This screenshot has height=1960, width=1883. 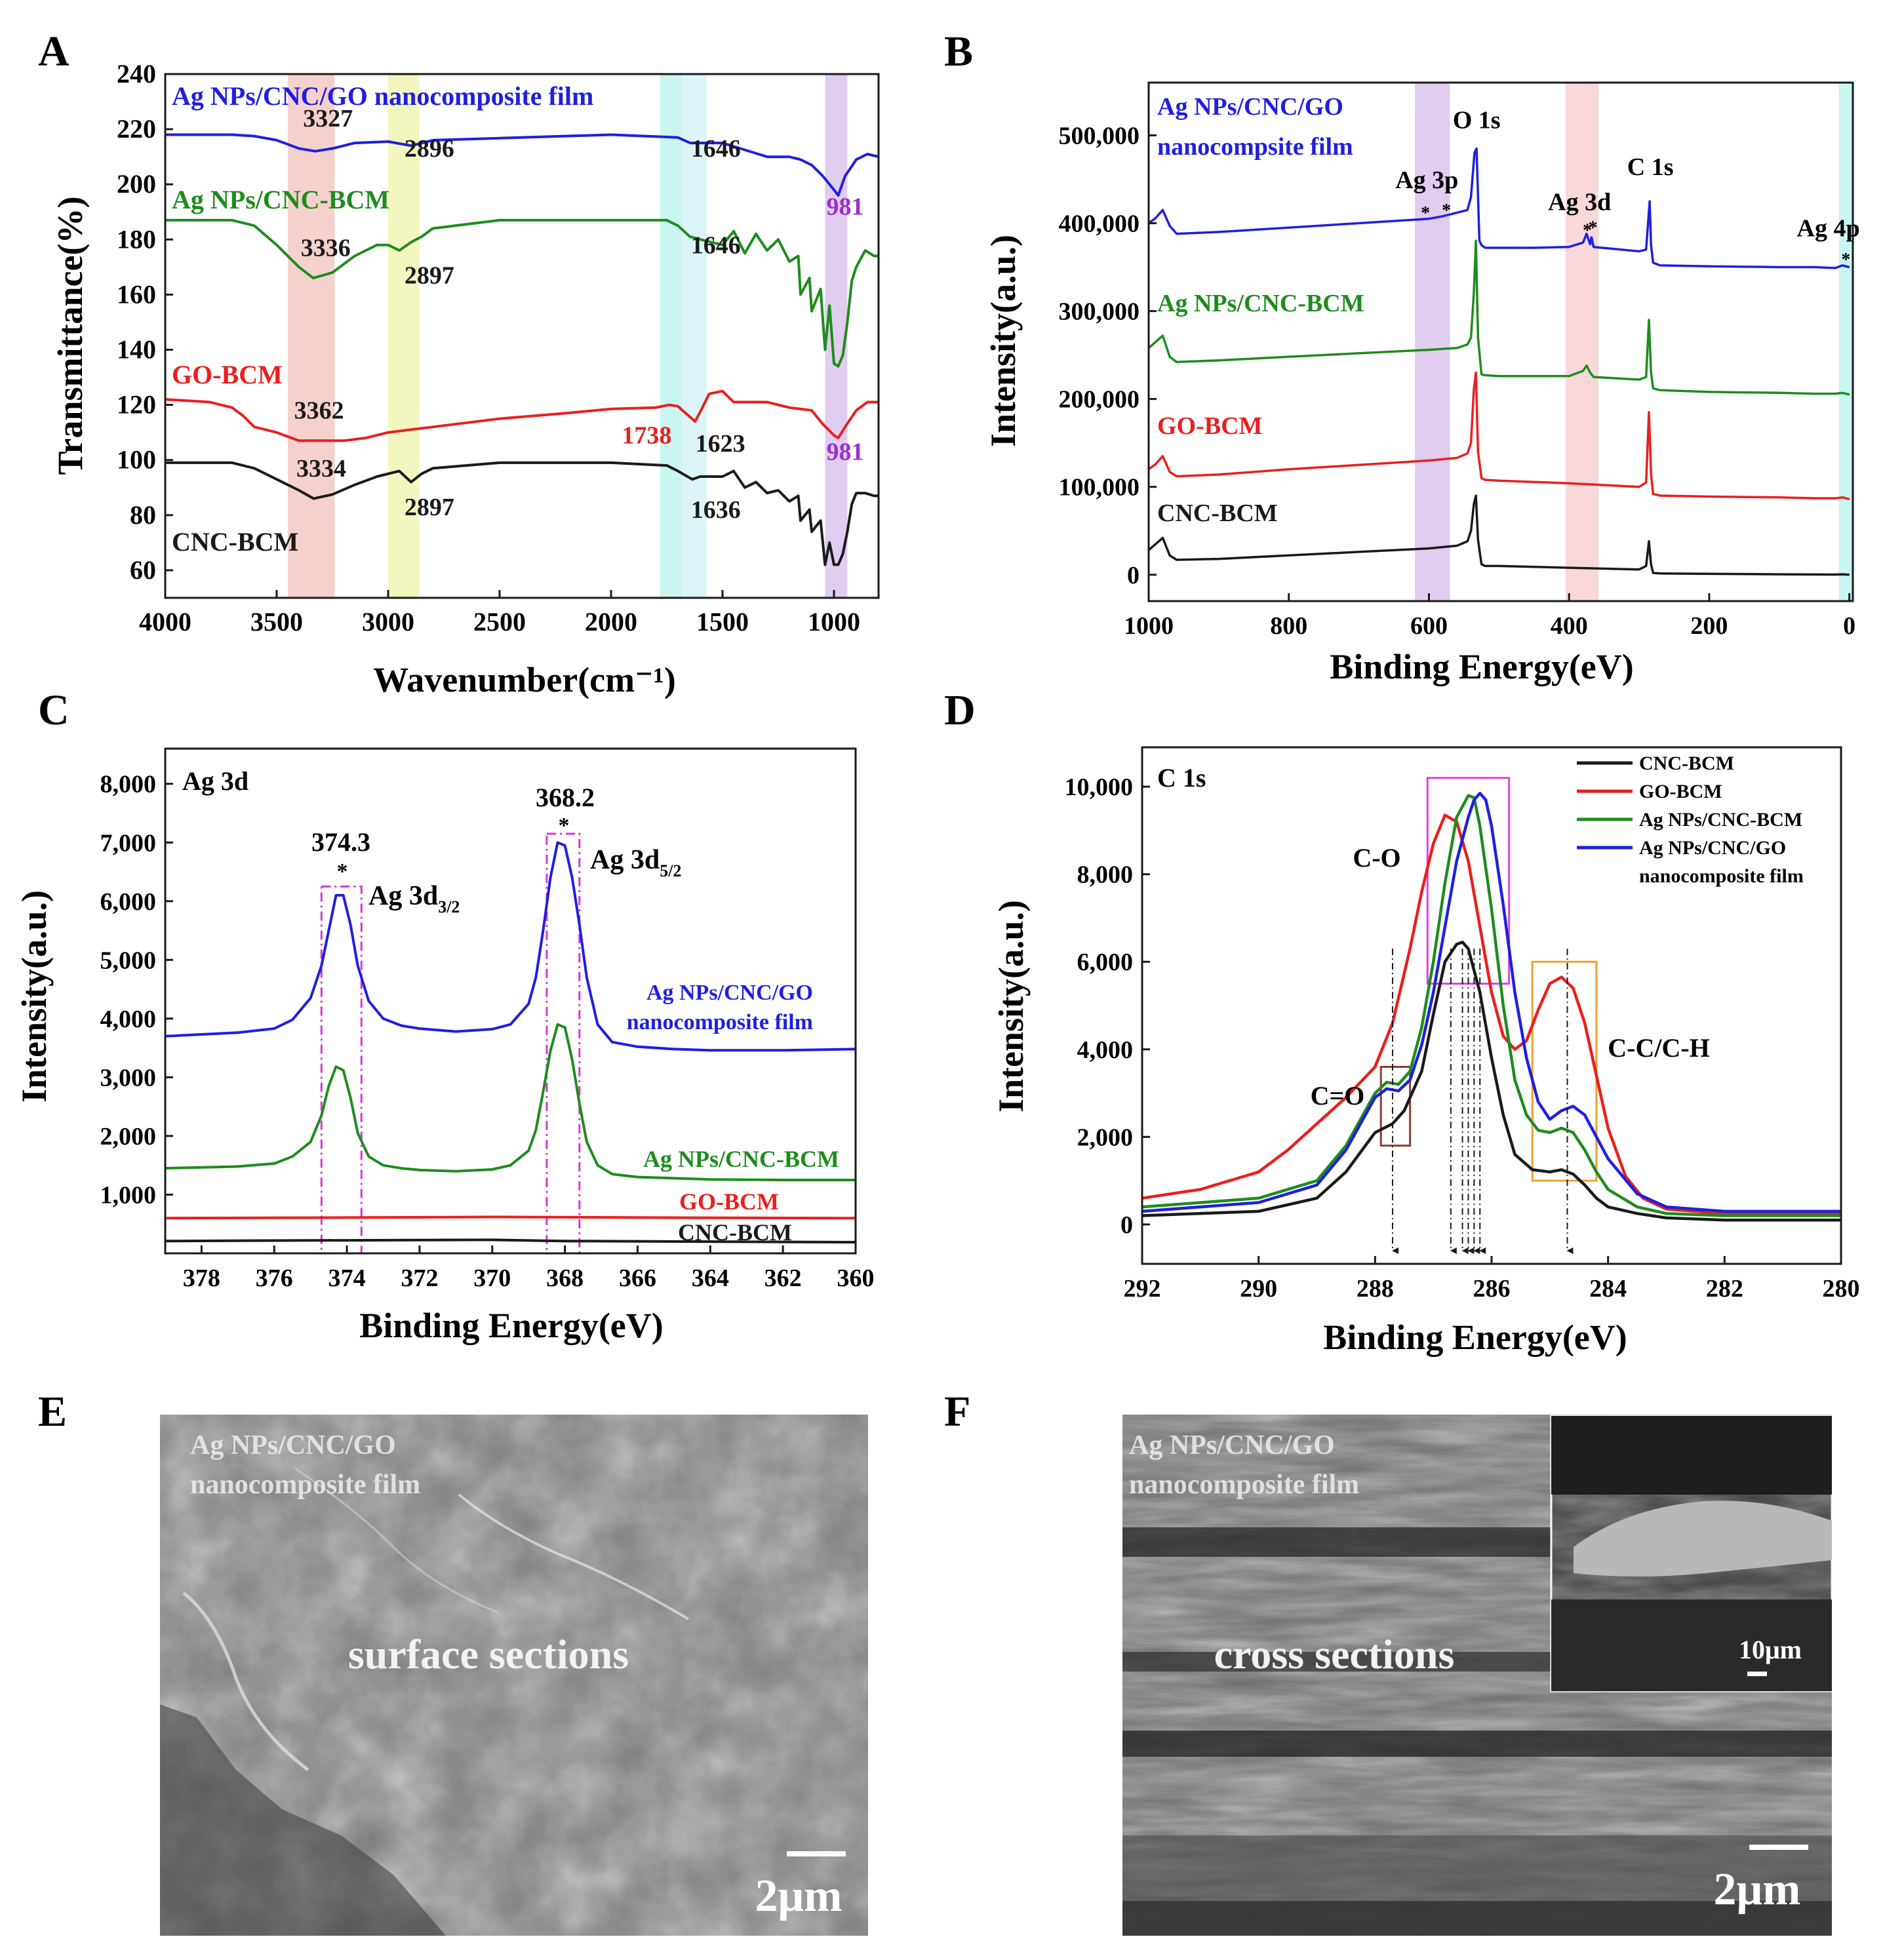 What do you see at coordinates (845, 452) in the screenshot?
I see `a-peak-label: 981` at bounding box center [845, 452].